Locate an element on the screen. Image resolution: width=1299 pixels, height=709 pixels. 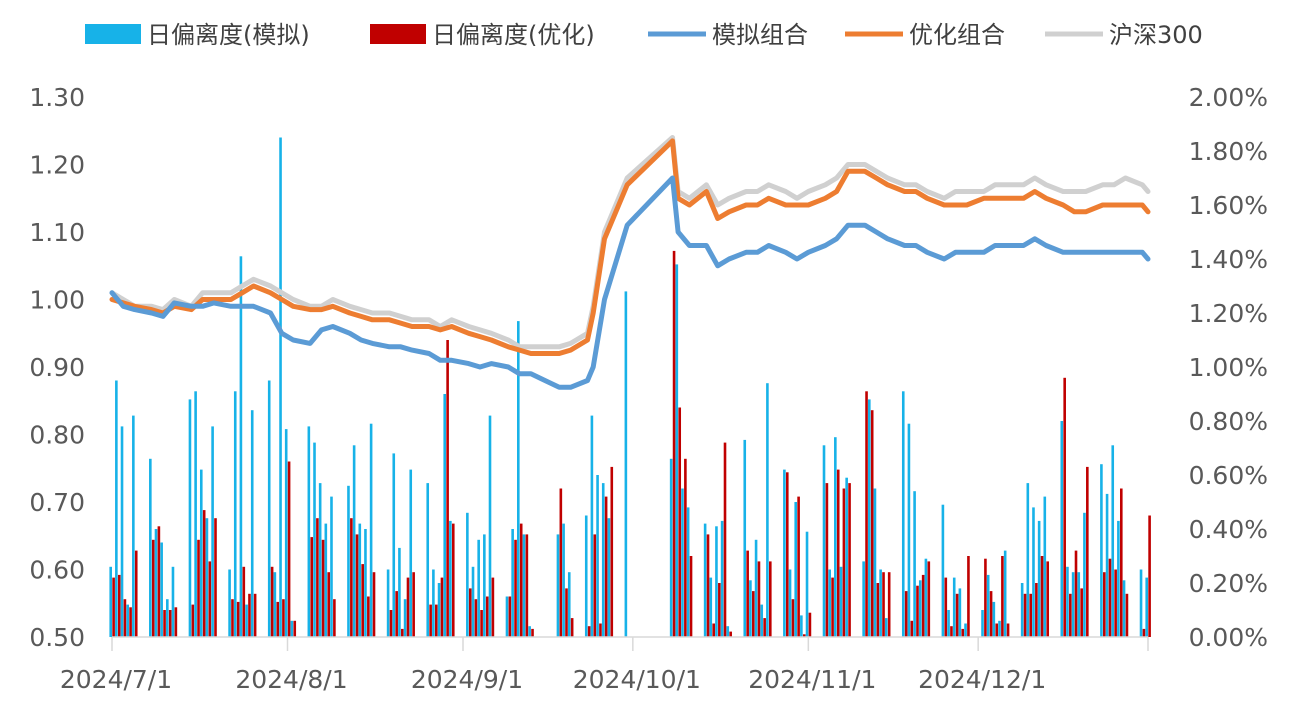
legend-label-2: 模拟组合 is located at coordinates (760, 35).